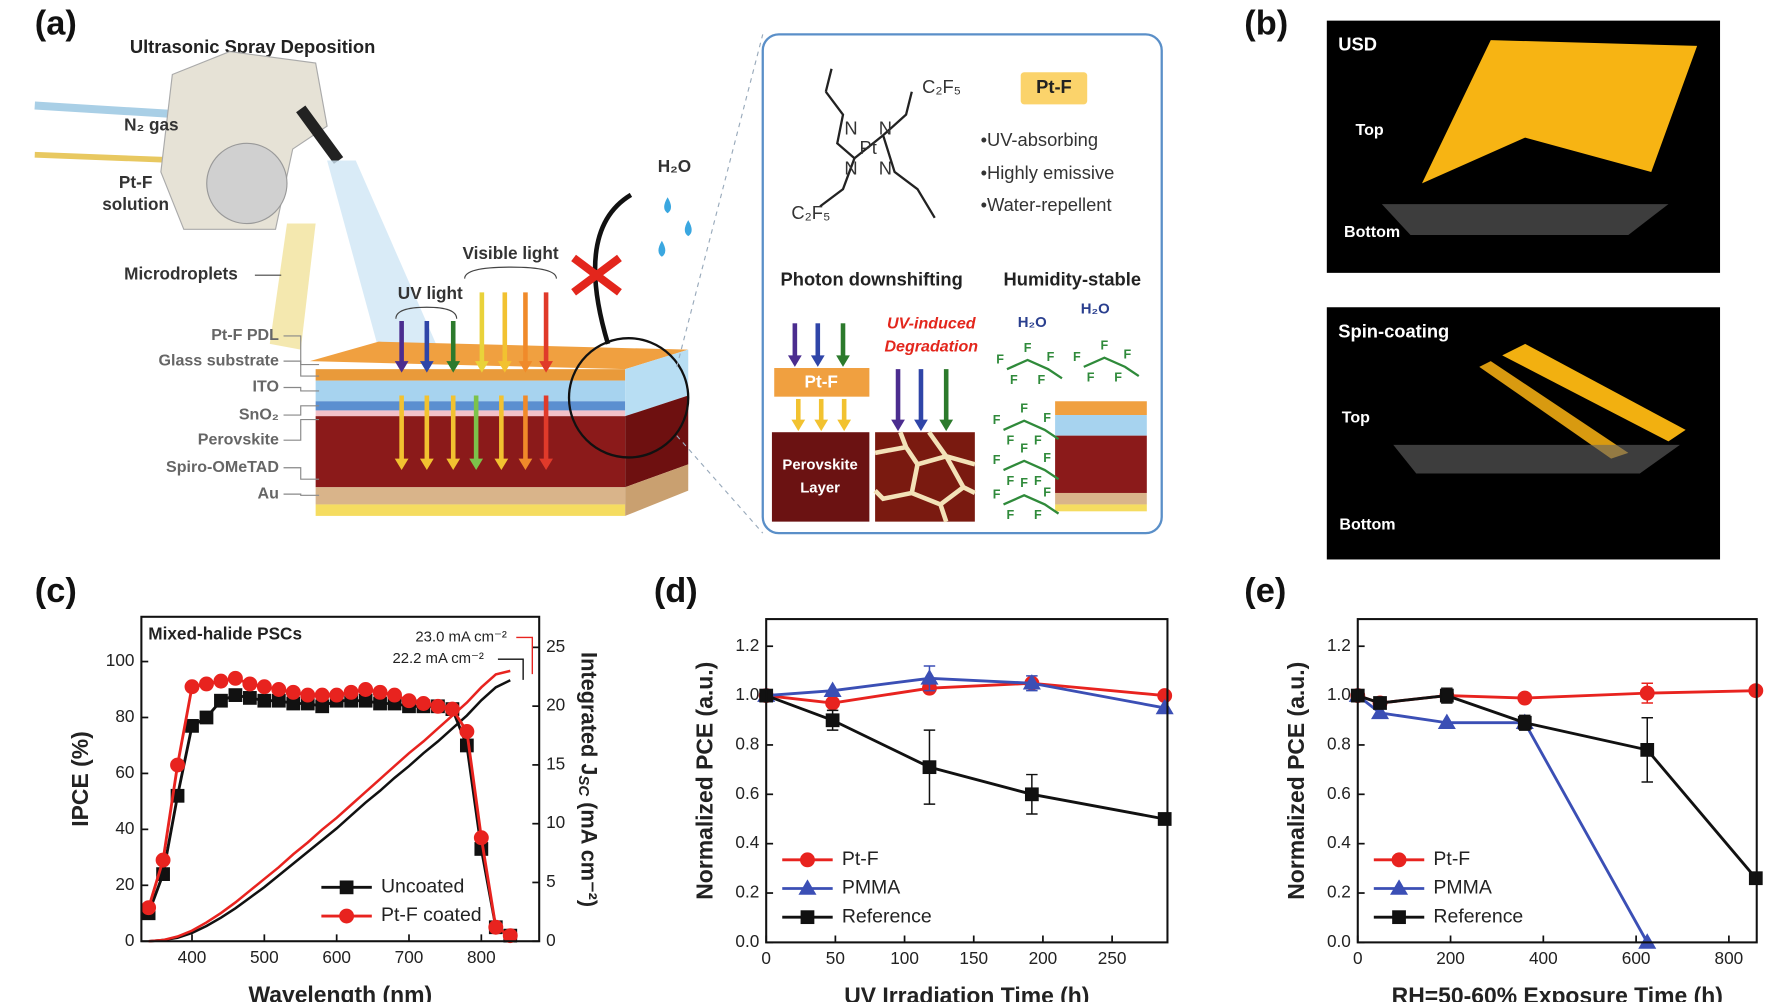 The height and width of the screenshot is (1002, 1772). Describe the element at coordinates (820, 477) in the screenshot. I see `perovskite-box` at that location.